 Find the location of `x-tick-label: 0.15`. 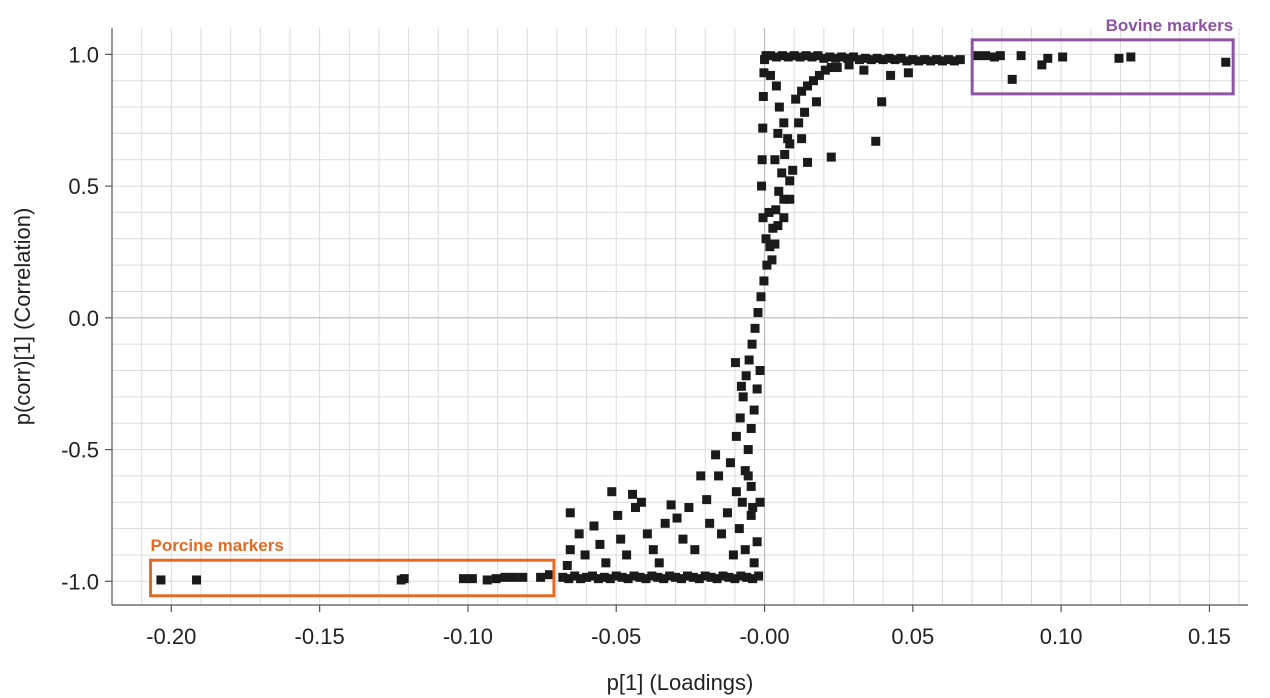

x-tick-label: 0.15 is located at coordinates (1209, 636).